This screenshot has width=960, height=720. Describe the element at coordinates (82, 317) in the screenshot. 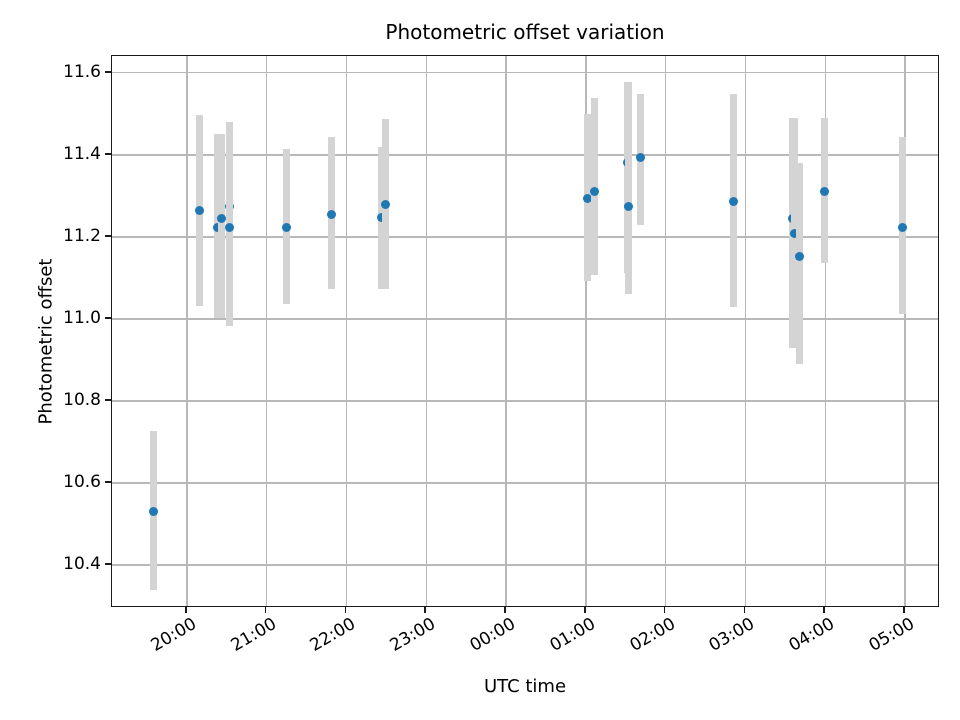

I see `y-tick-label: 11.0` at that location.